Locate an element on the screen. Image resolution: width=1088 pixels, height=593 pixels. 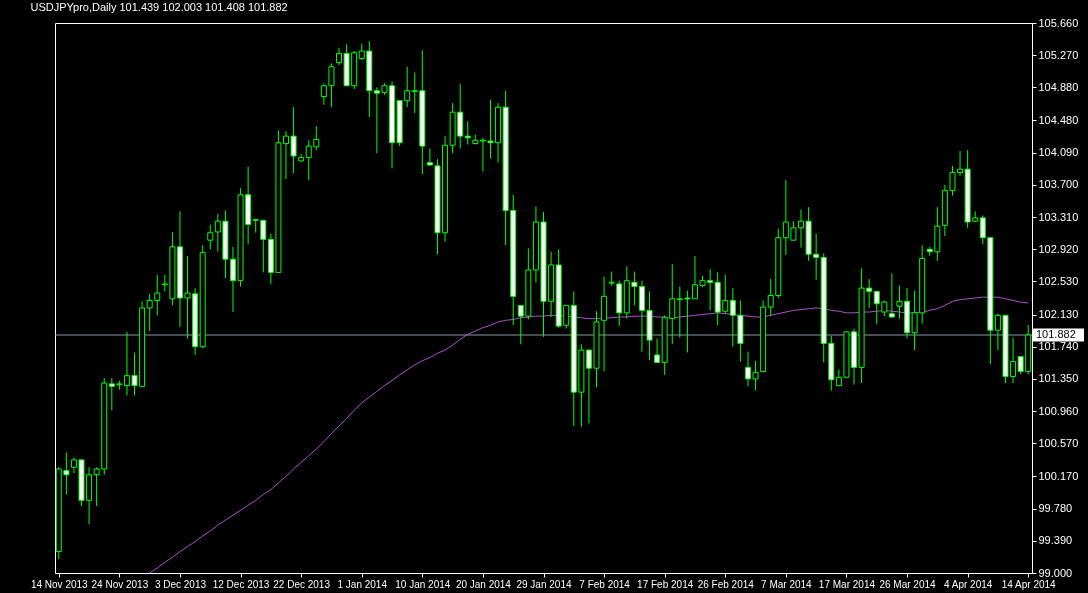
x-tick-label: 3 Dec 2013 is located at coordinates (180, 584).